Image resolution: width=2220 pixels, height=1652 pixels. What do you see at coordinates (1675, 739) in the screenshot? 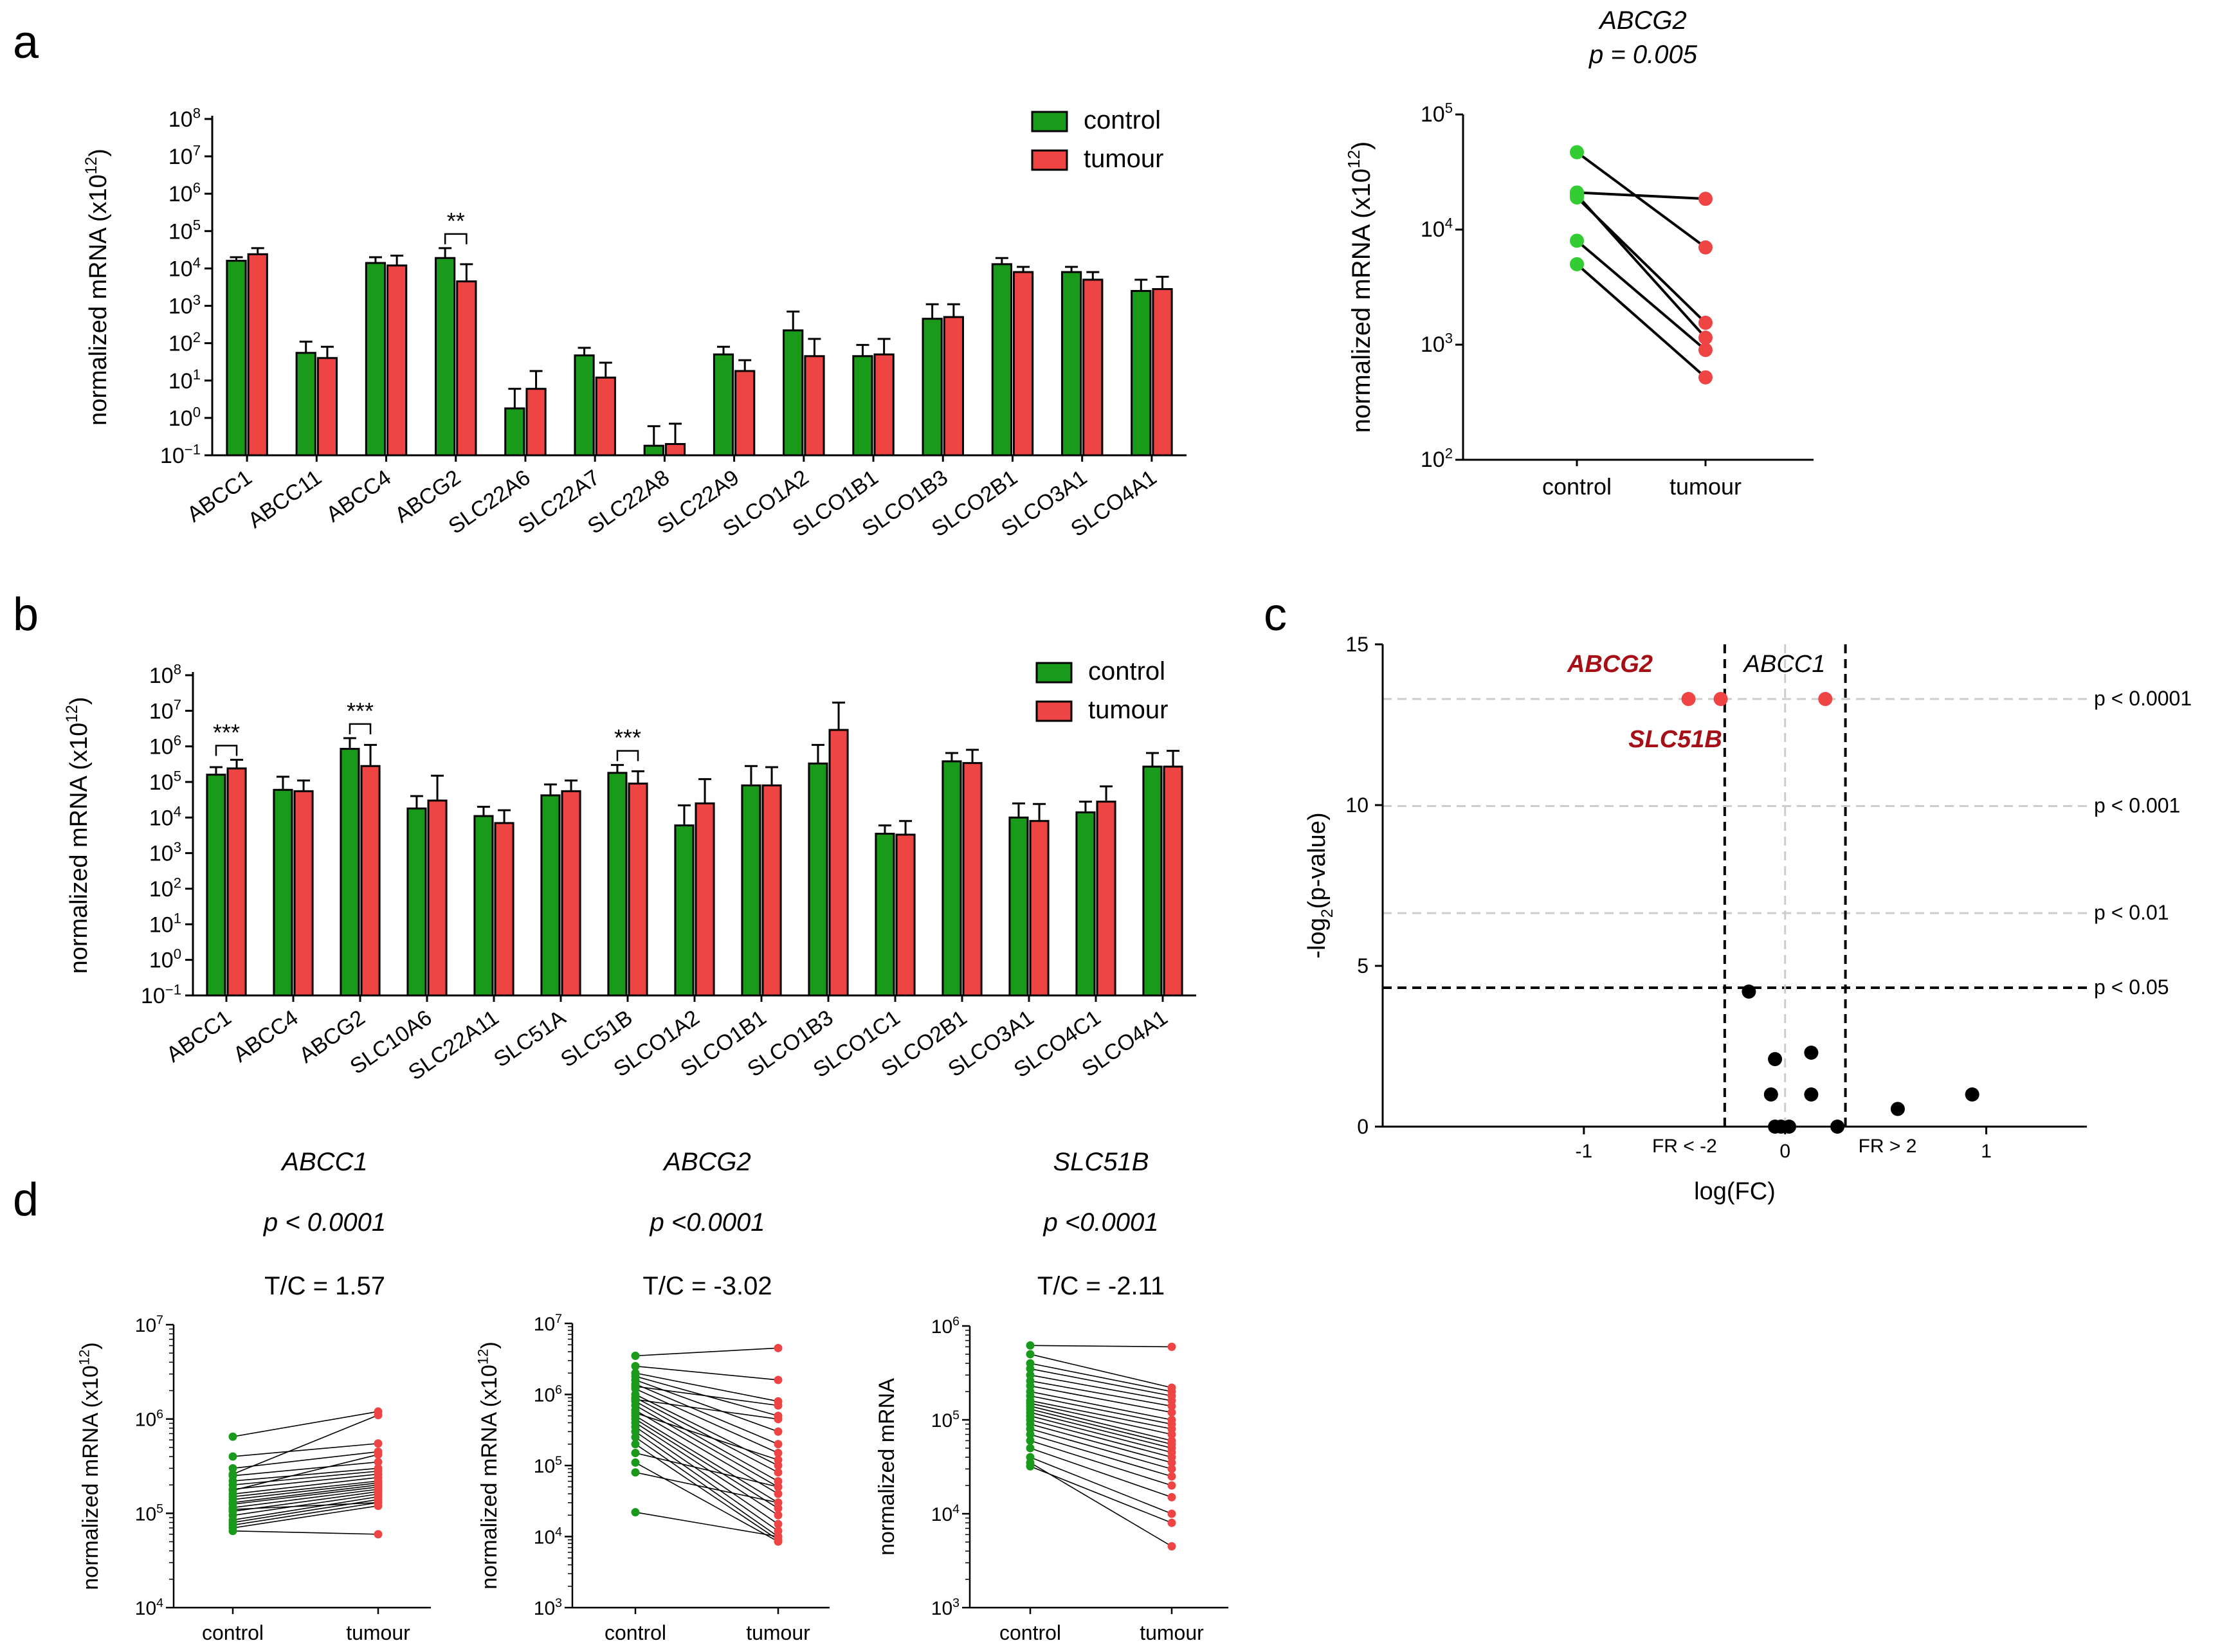
I see `gene-label-slc51b: SLC51B` at bounding box center [1675, 739].